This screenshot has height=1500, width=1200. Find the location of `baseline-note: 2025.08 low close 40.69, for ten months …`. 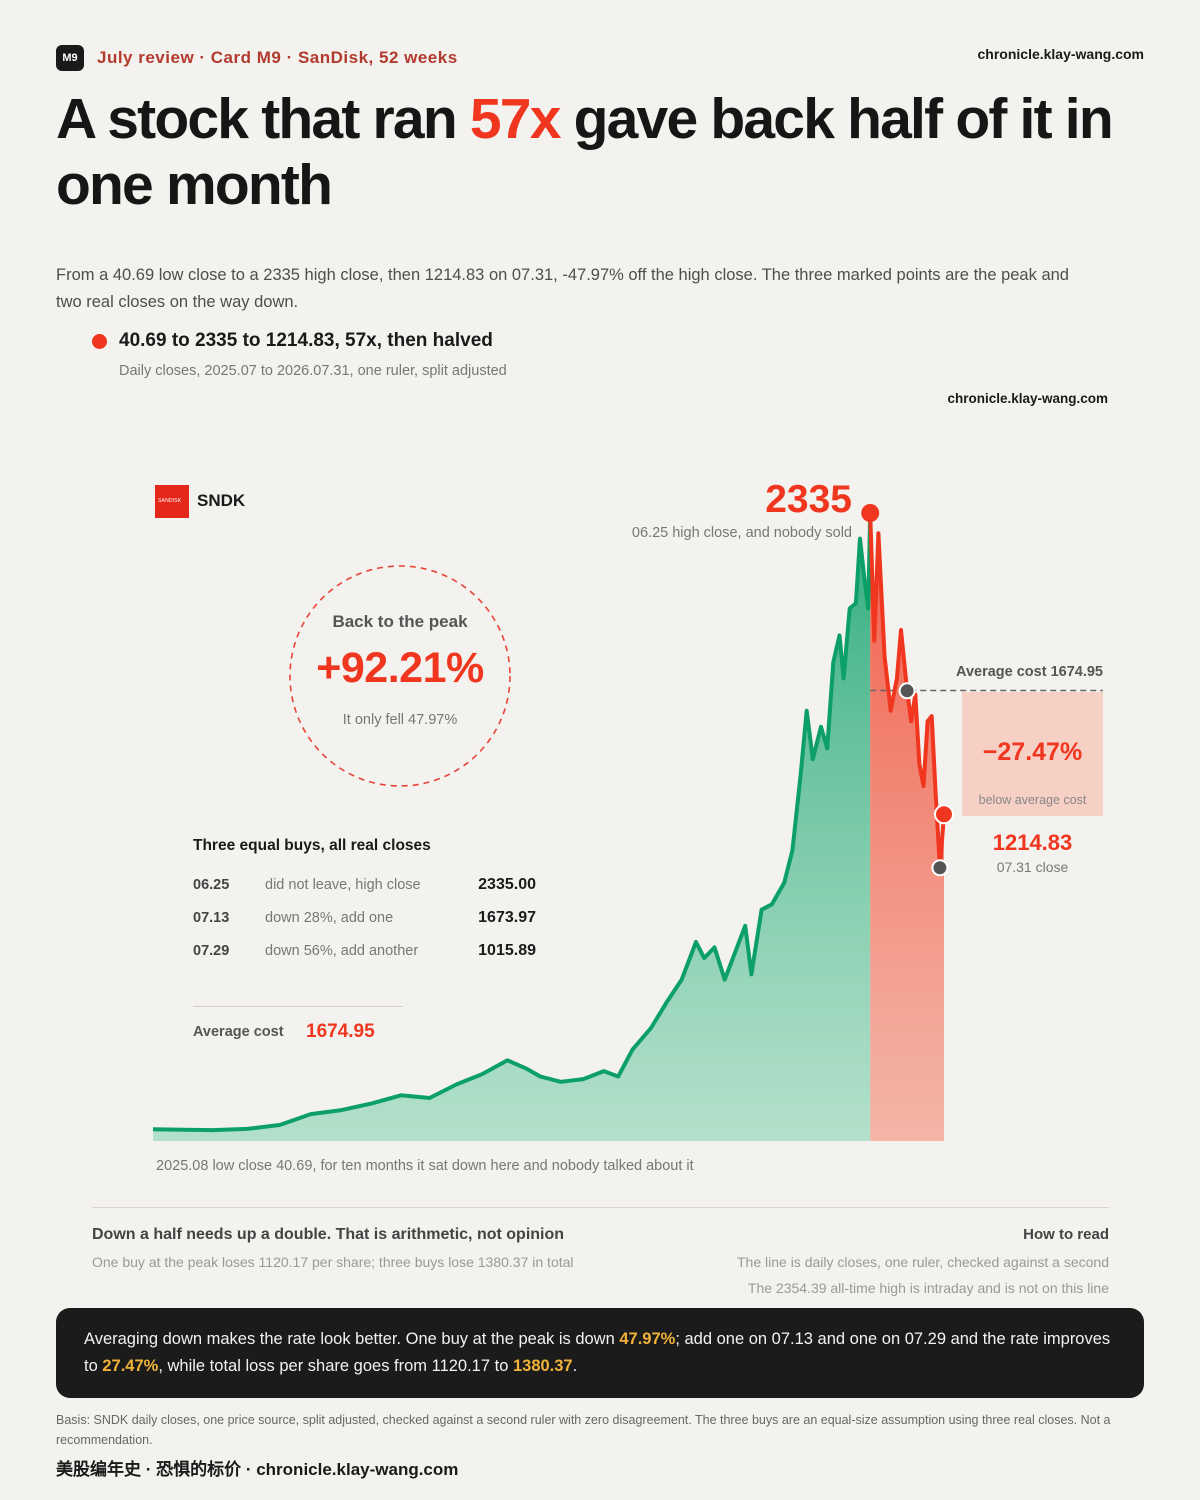

baseline-note: 2025.08 low close 40.69, for ten months … is located at coordinates (425, 1166).